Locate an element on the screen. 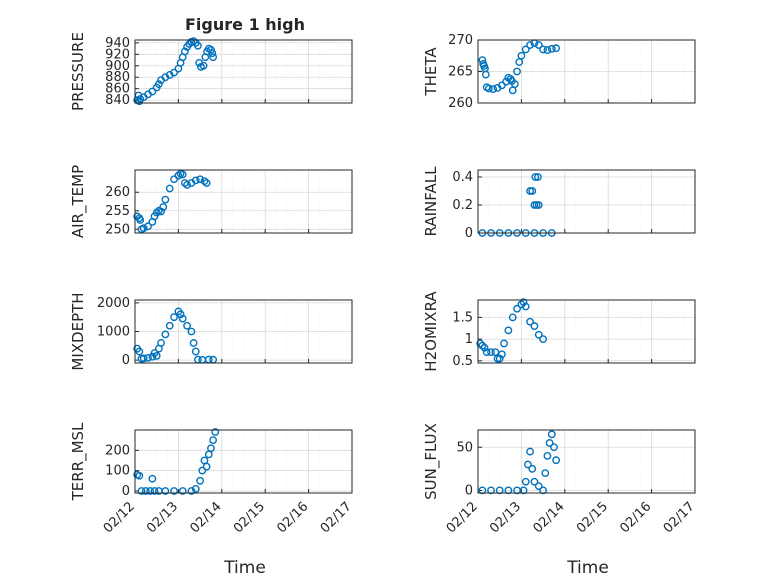 Image resolution: width=778 pixels, height=588 pixels. y-tick-label: 260 is located at coordinates (117, 192).